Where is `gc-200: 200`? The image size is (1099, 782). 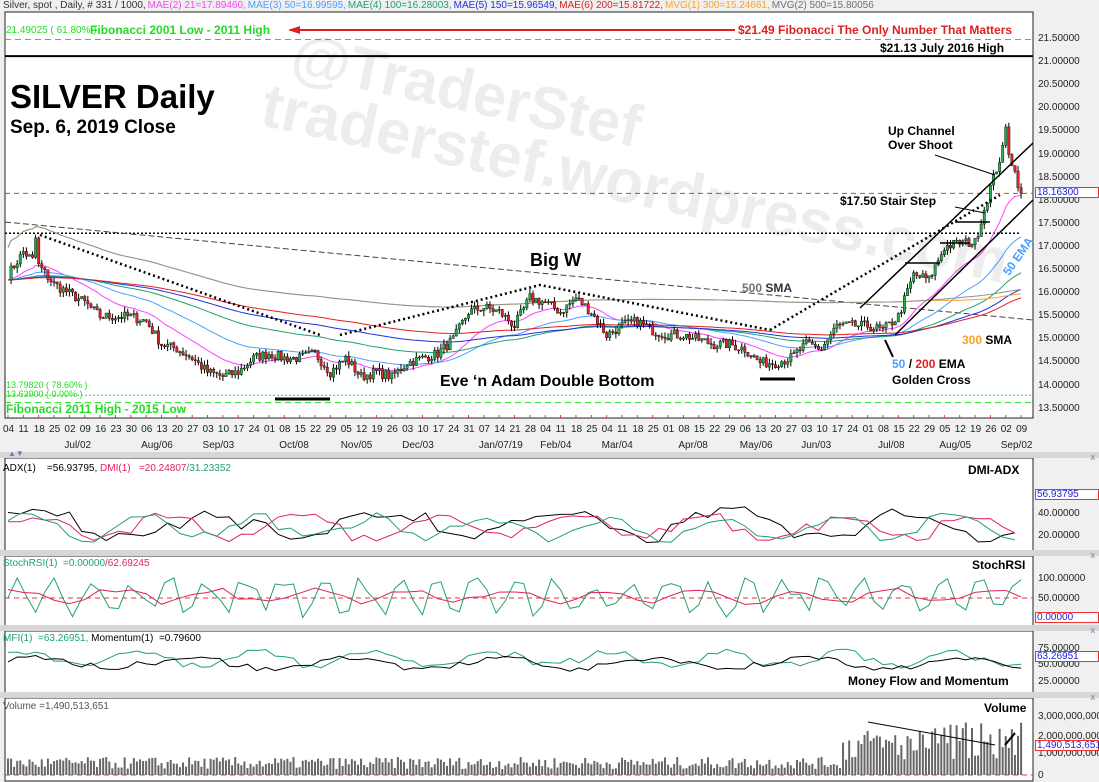
gc-200: 200 is located at coordinates (925, 364).